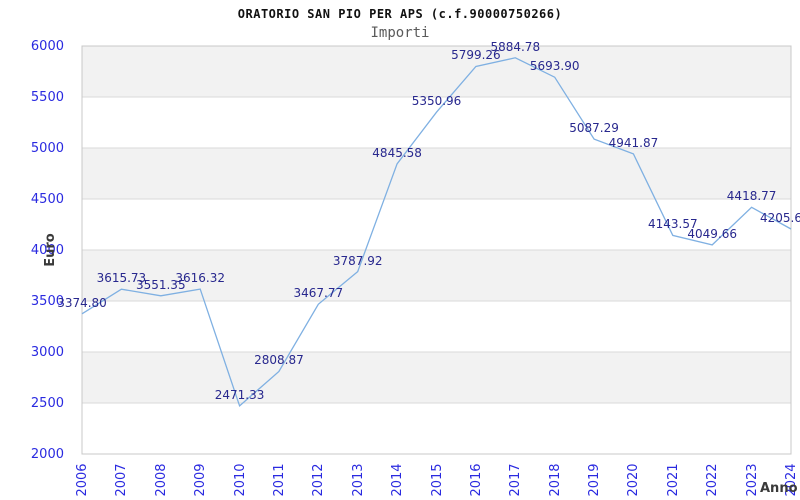 The width and height of the screenshot is (800, 500). What do you see at coordinates (595, 480) in the screenshot?
I see `x-tick-label: 2019` at bounding box center [595, 480].